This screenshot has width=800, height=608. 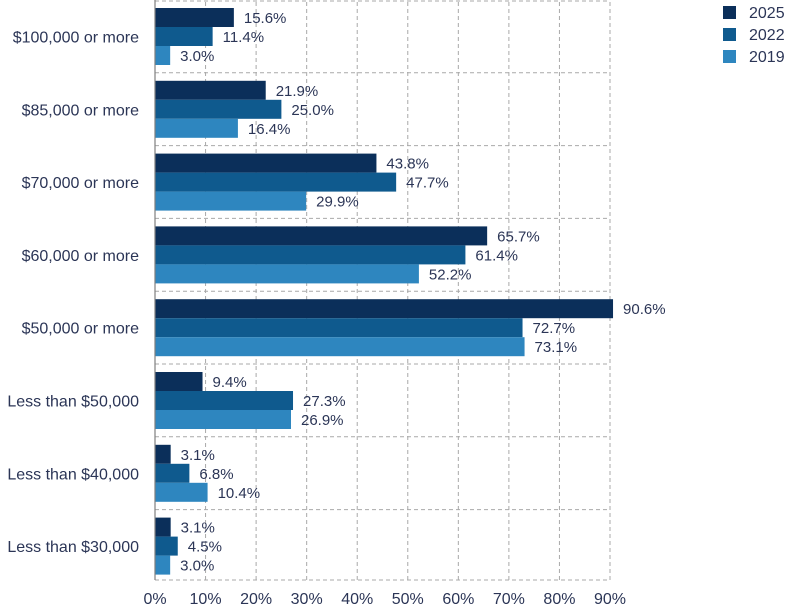 What do you see at coordinates (322, 420) in the screenshot?
I see `value-label: 26.9%` at bounding box center [322, 420].